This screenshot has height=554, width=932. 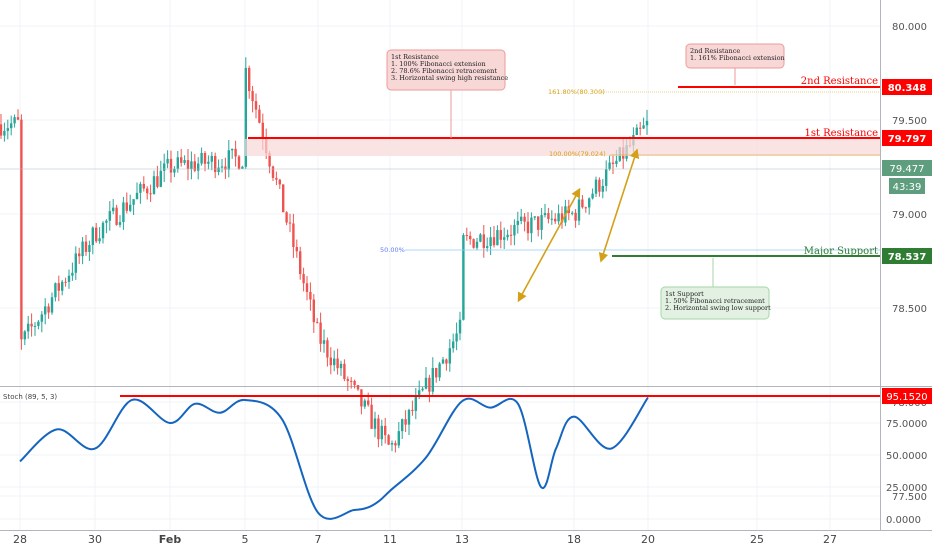 I want to click on time-tick-label: 11, so click(x=390, y=539).